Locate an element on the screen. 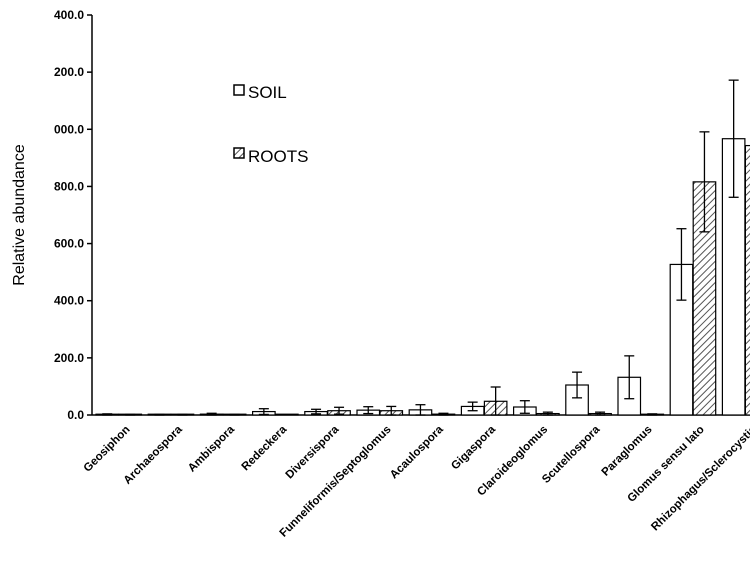  y-tick-label: 0.0 is located at coordinates (75, 415).